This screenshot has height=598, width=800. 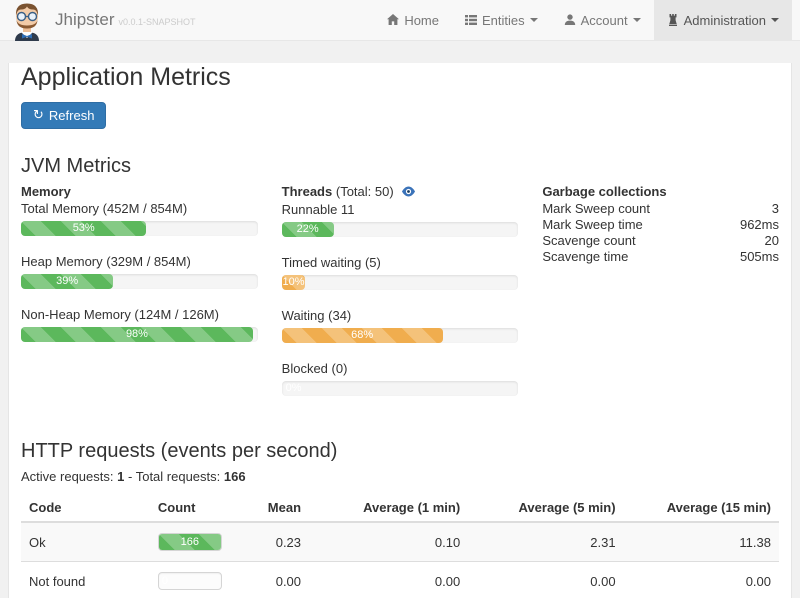 I want to click on eye-icon, so click(x=408, y=192).